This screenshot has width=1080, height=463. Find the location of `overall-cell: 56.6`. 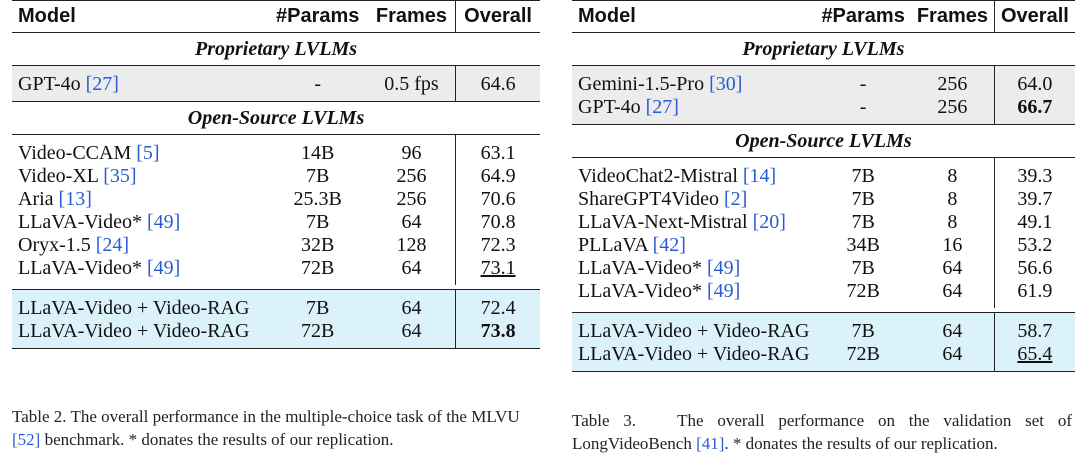

overall-cell: 56.6 is located at coordinates (1034, 268).